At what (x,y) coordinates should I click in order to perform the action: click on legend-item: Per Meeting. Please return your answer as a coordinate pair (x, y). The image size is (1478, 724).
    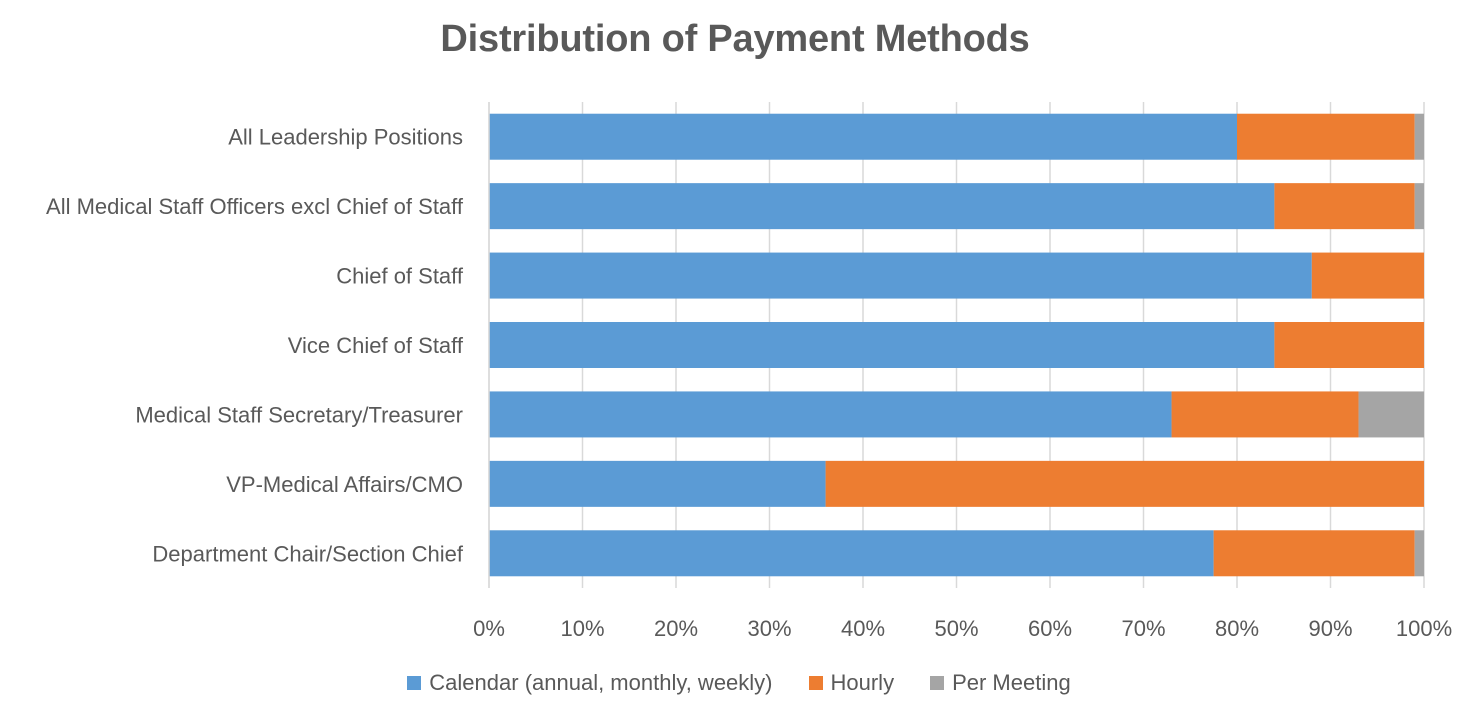
    Looking at the image, I should click on (1000, 683).